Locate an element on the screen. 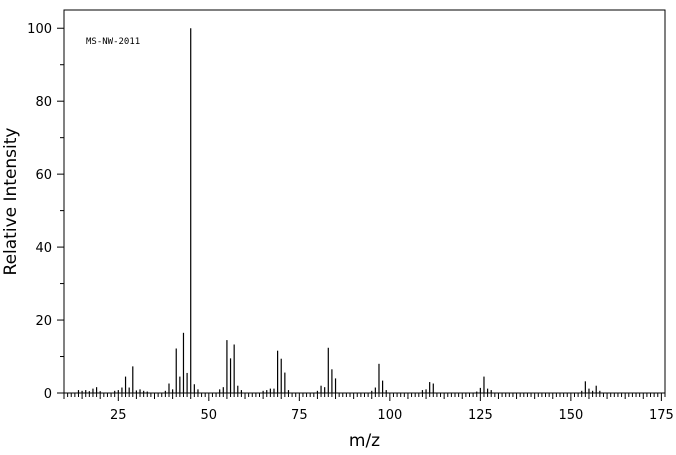 This screenshot has width=676, height=455. x-tick-label: 125 is located at coordinates (480, 415).